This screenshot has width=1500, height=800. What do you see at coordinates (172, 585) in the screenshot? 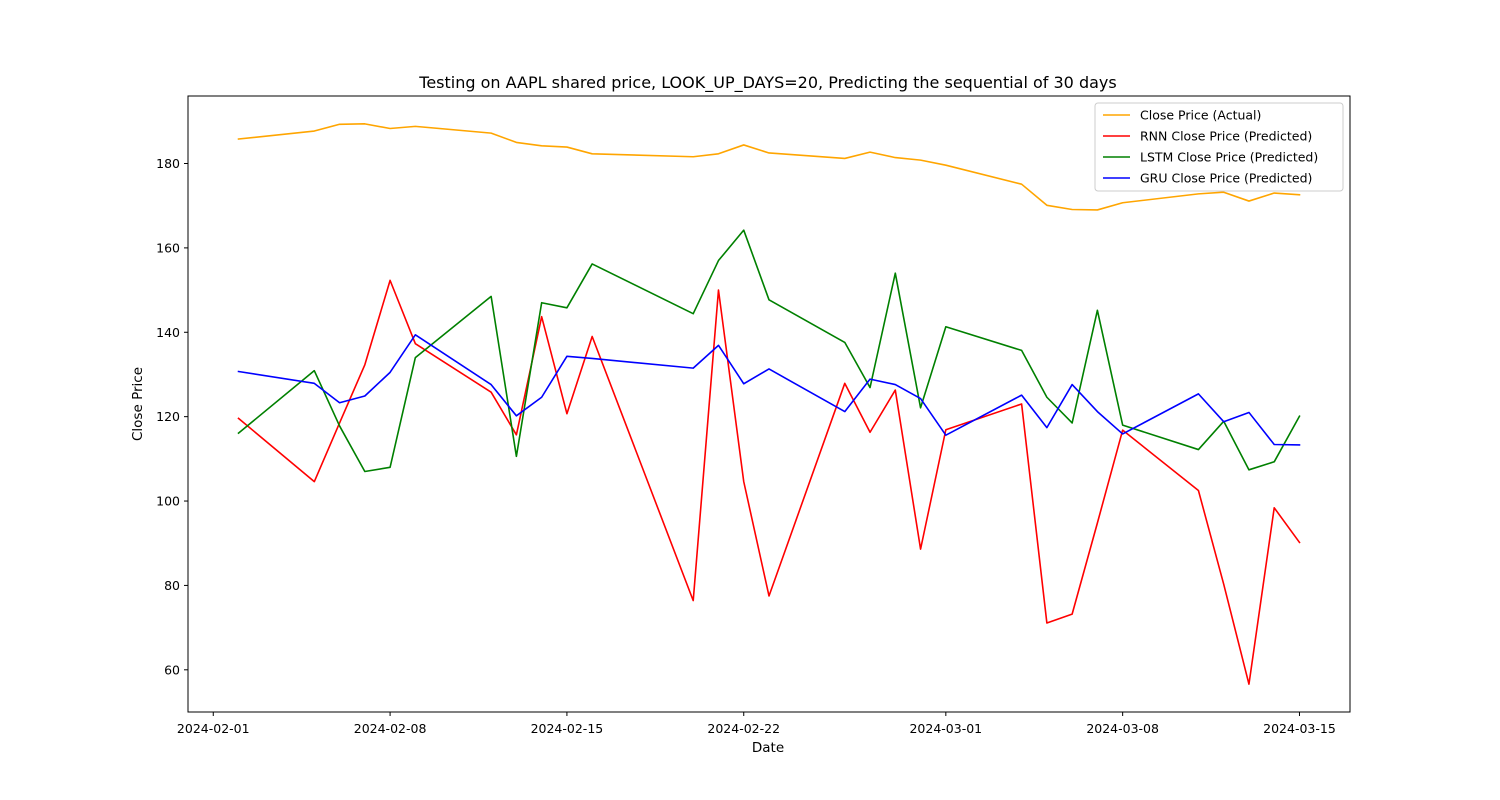
I see `y-tick-label: 80` at bounding box center [172, 585].